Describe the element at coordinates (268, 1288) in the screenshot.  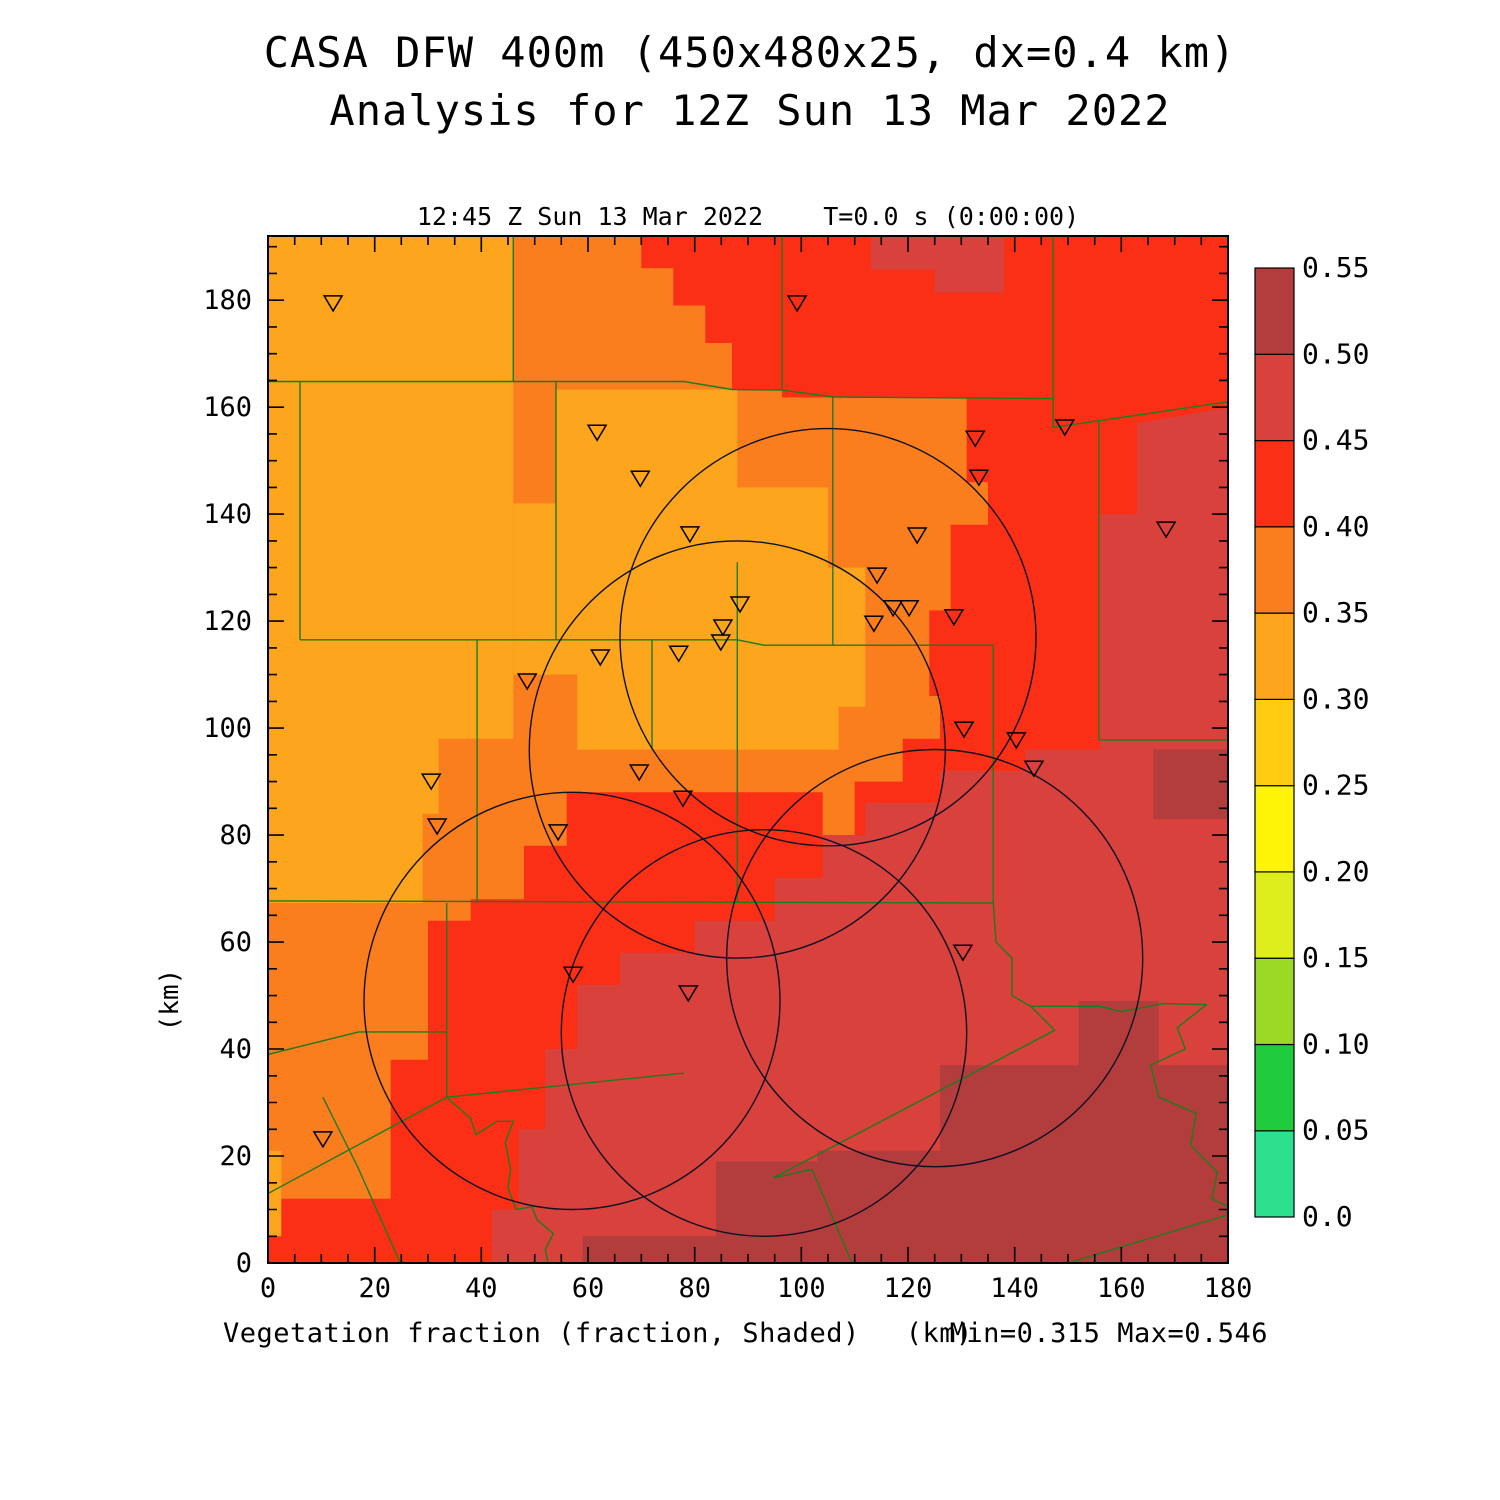
I see `x-tick-label: 0` at that location.